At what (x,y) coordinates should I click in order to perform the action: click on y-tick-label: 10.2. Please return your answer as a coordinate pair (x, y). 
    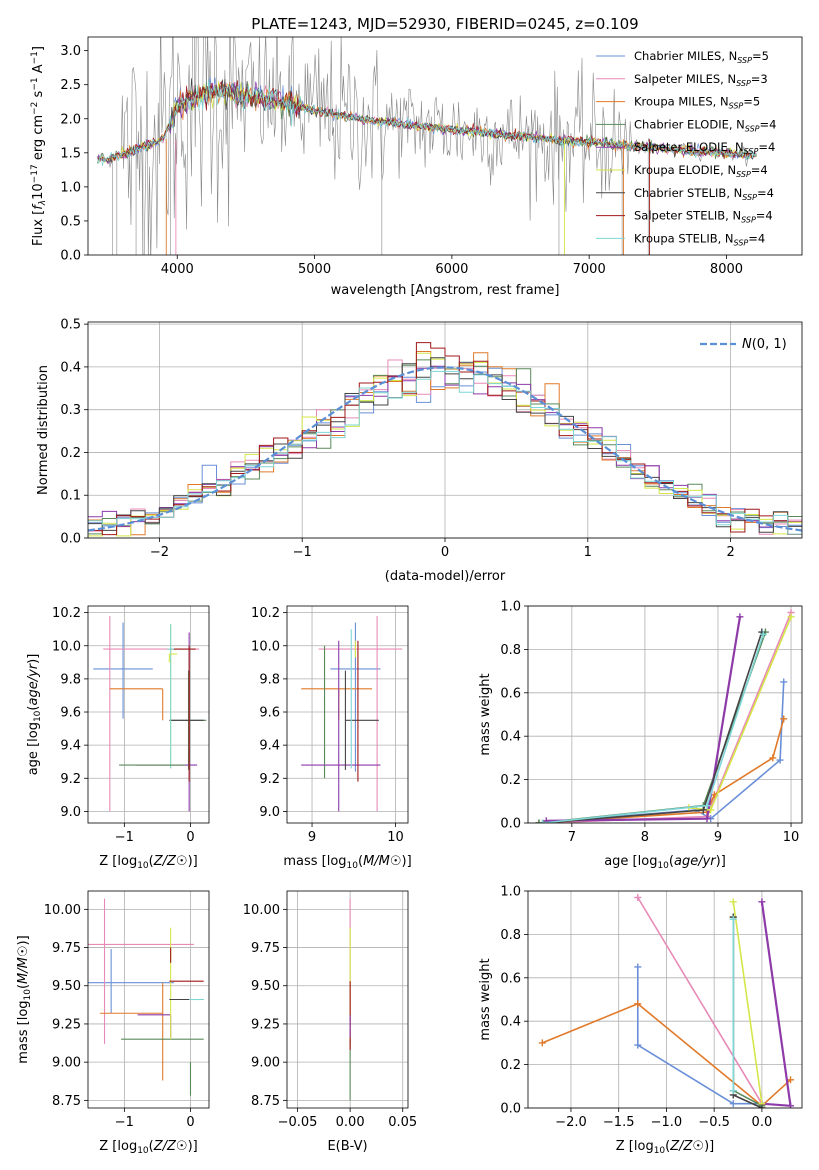
    Looking at the image, I should click on (265, 613).